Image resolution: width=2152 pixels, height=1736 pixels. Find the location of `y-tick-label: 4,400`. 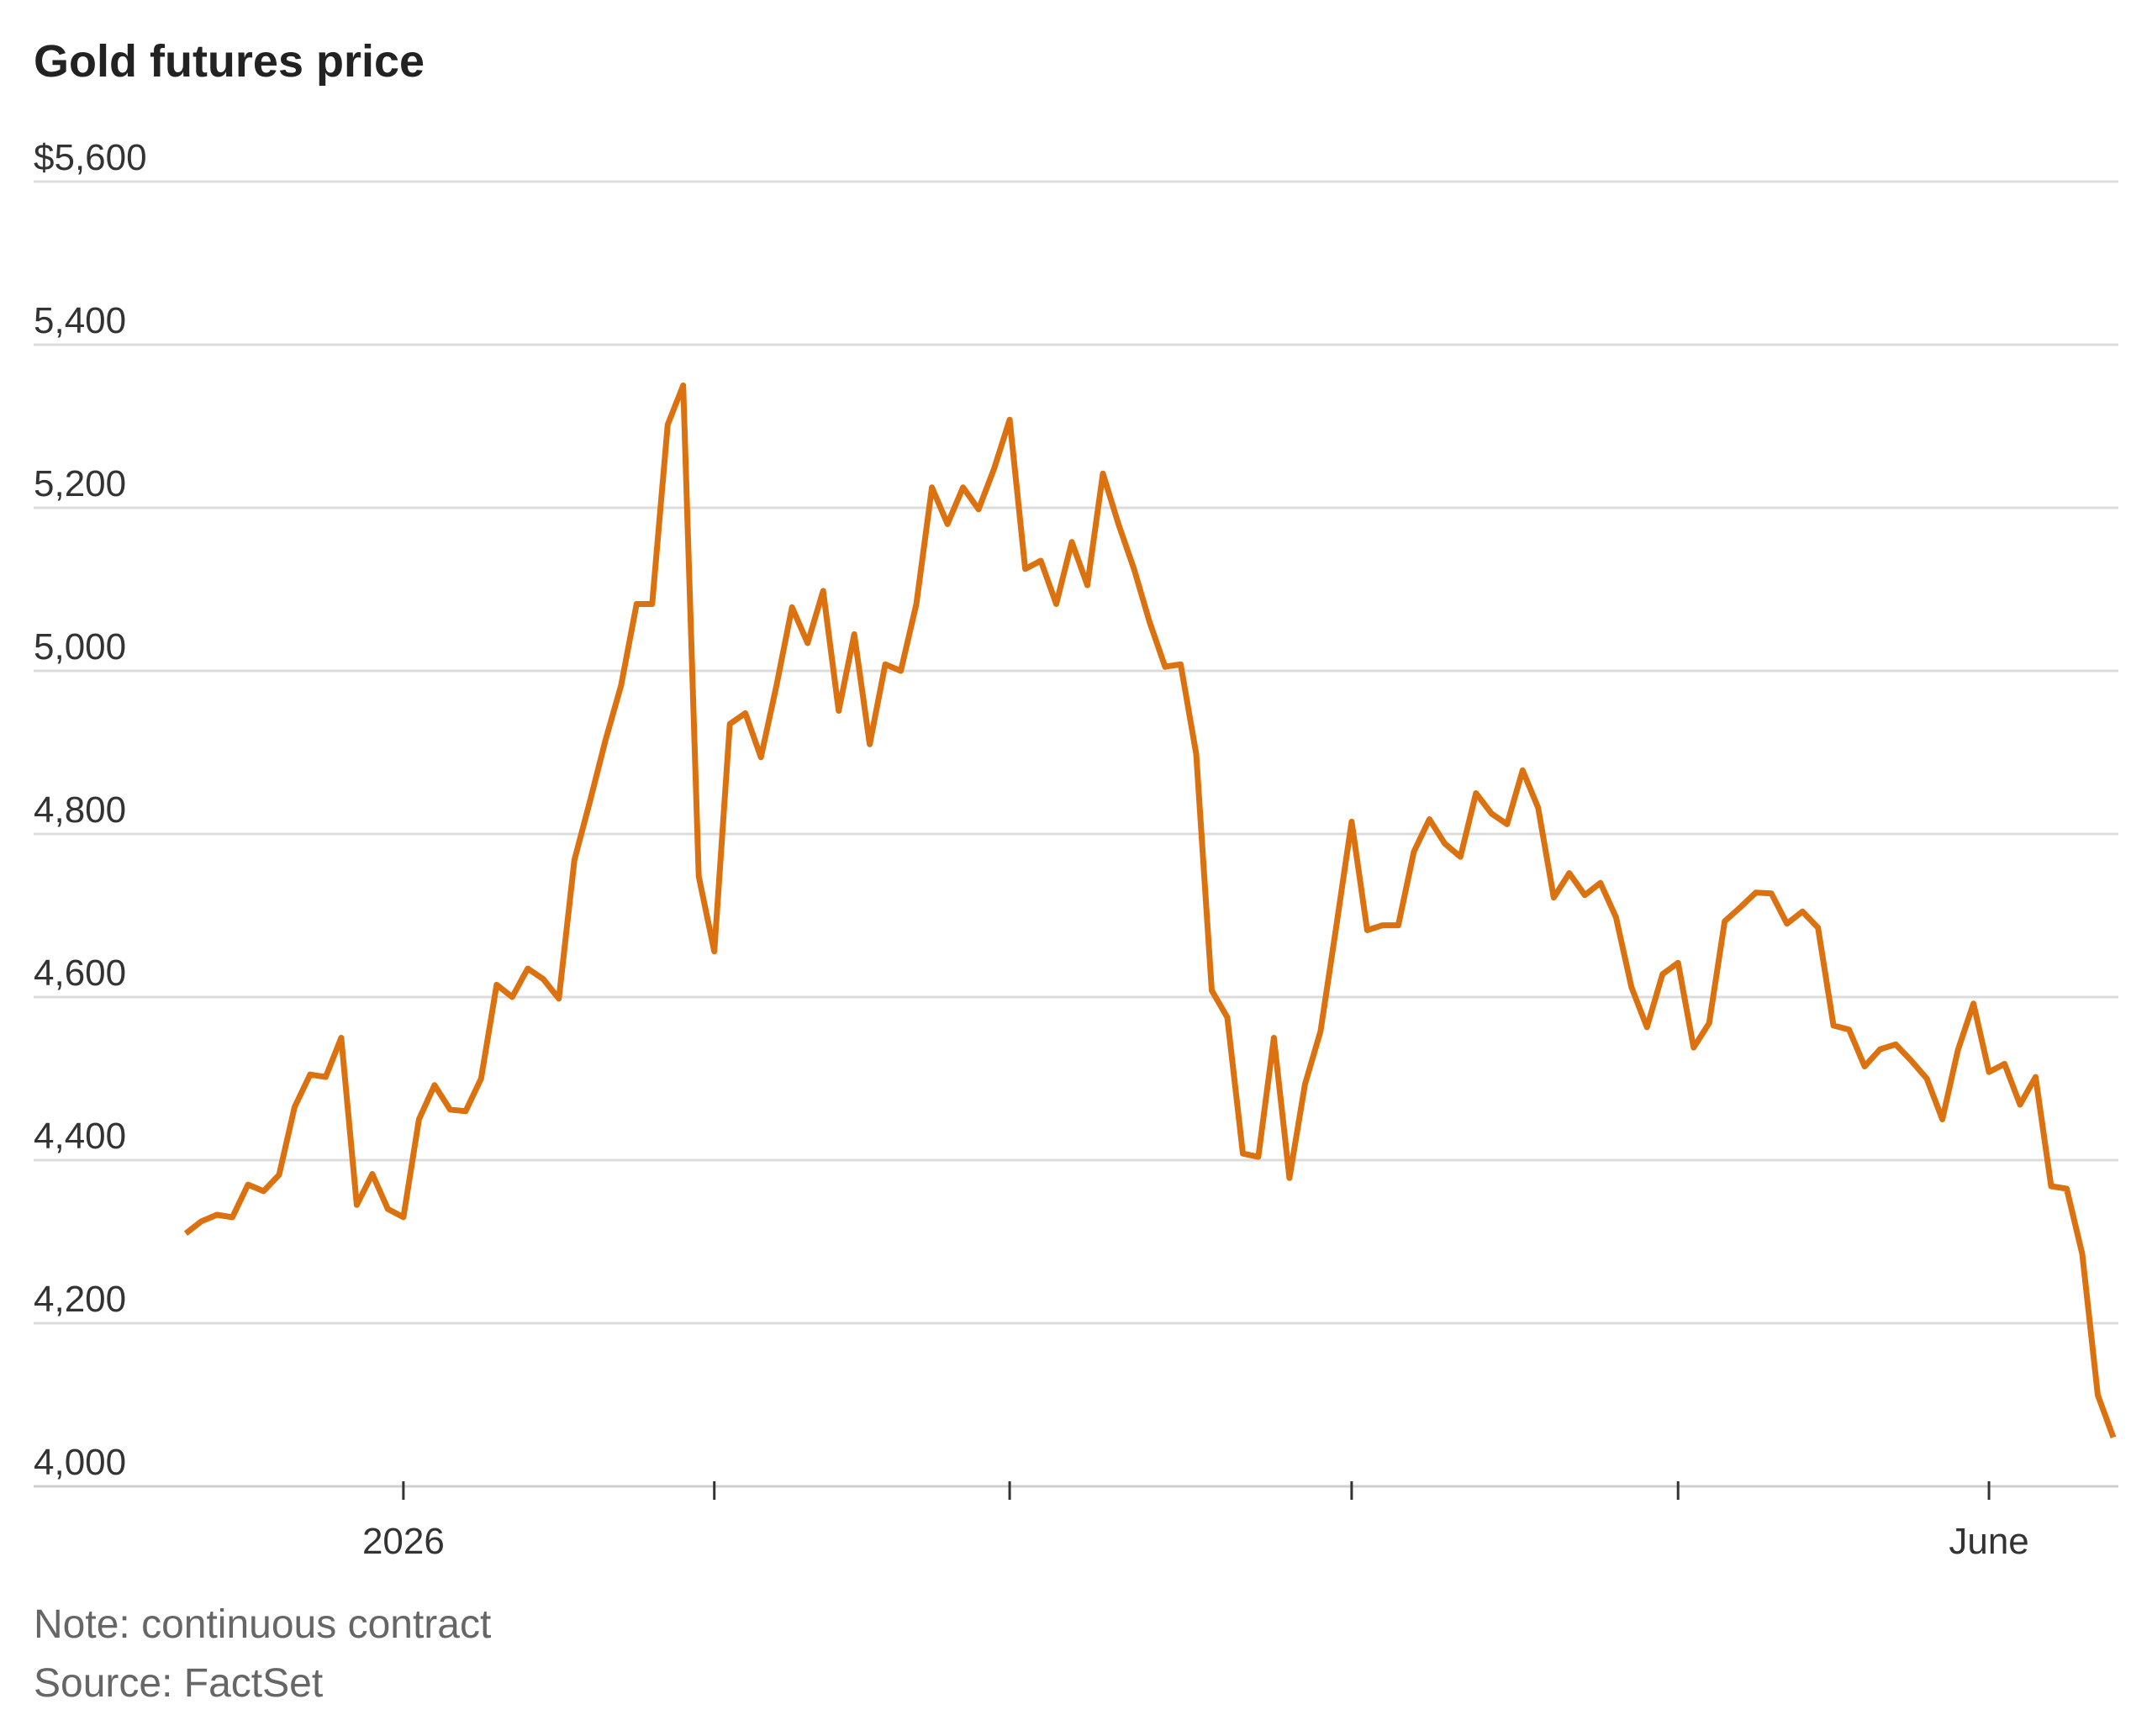

y-tick-label: 4,400 is located at coordinates (80, 1136).